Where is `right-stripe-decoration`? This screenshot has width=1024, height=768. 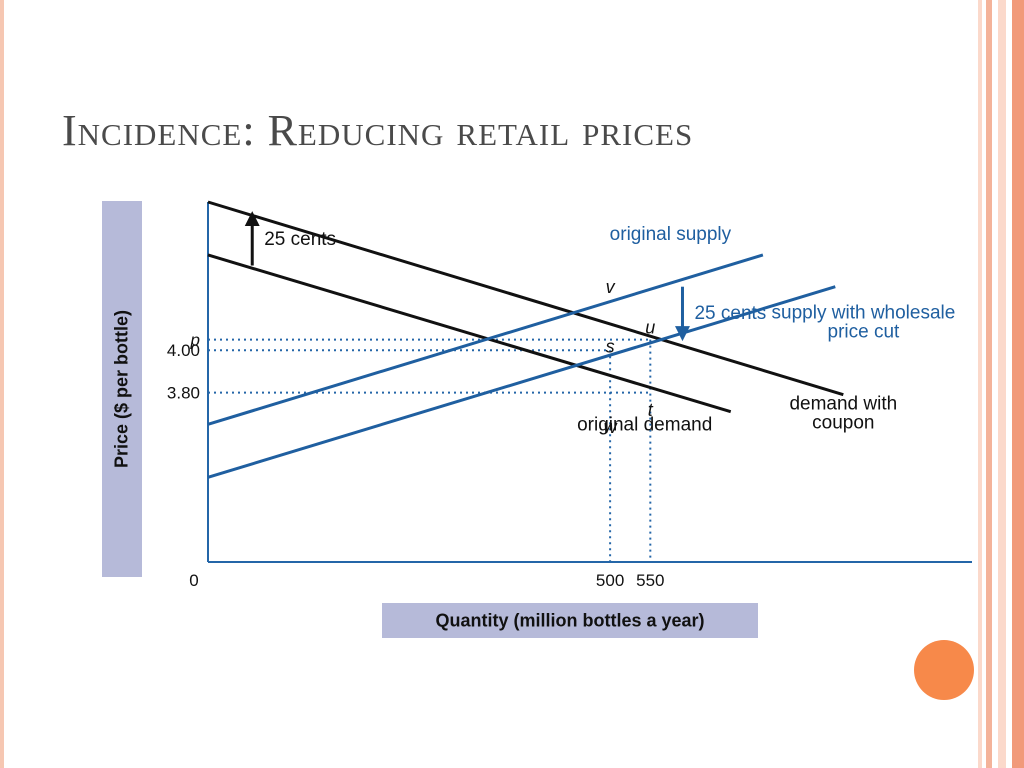 right-stripe-decoration is located at coordinates (1001, 384).